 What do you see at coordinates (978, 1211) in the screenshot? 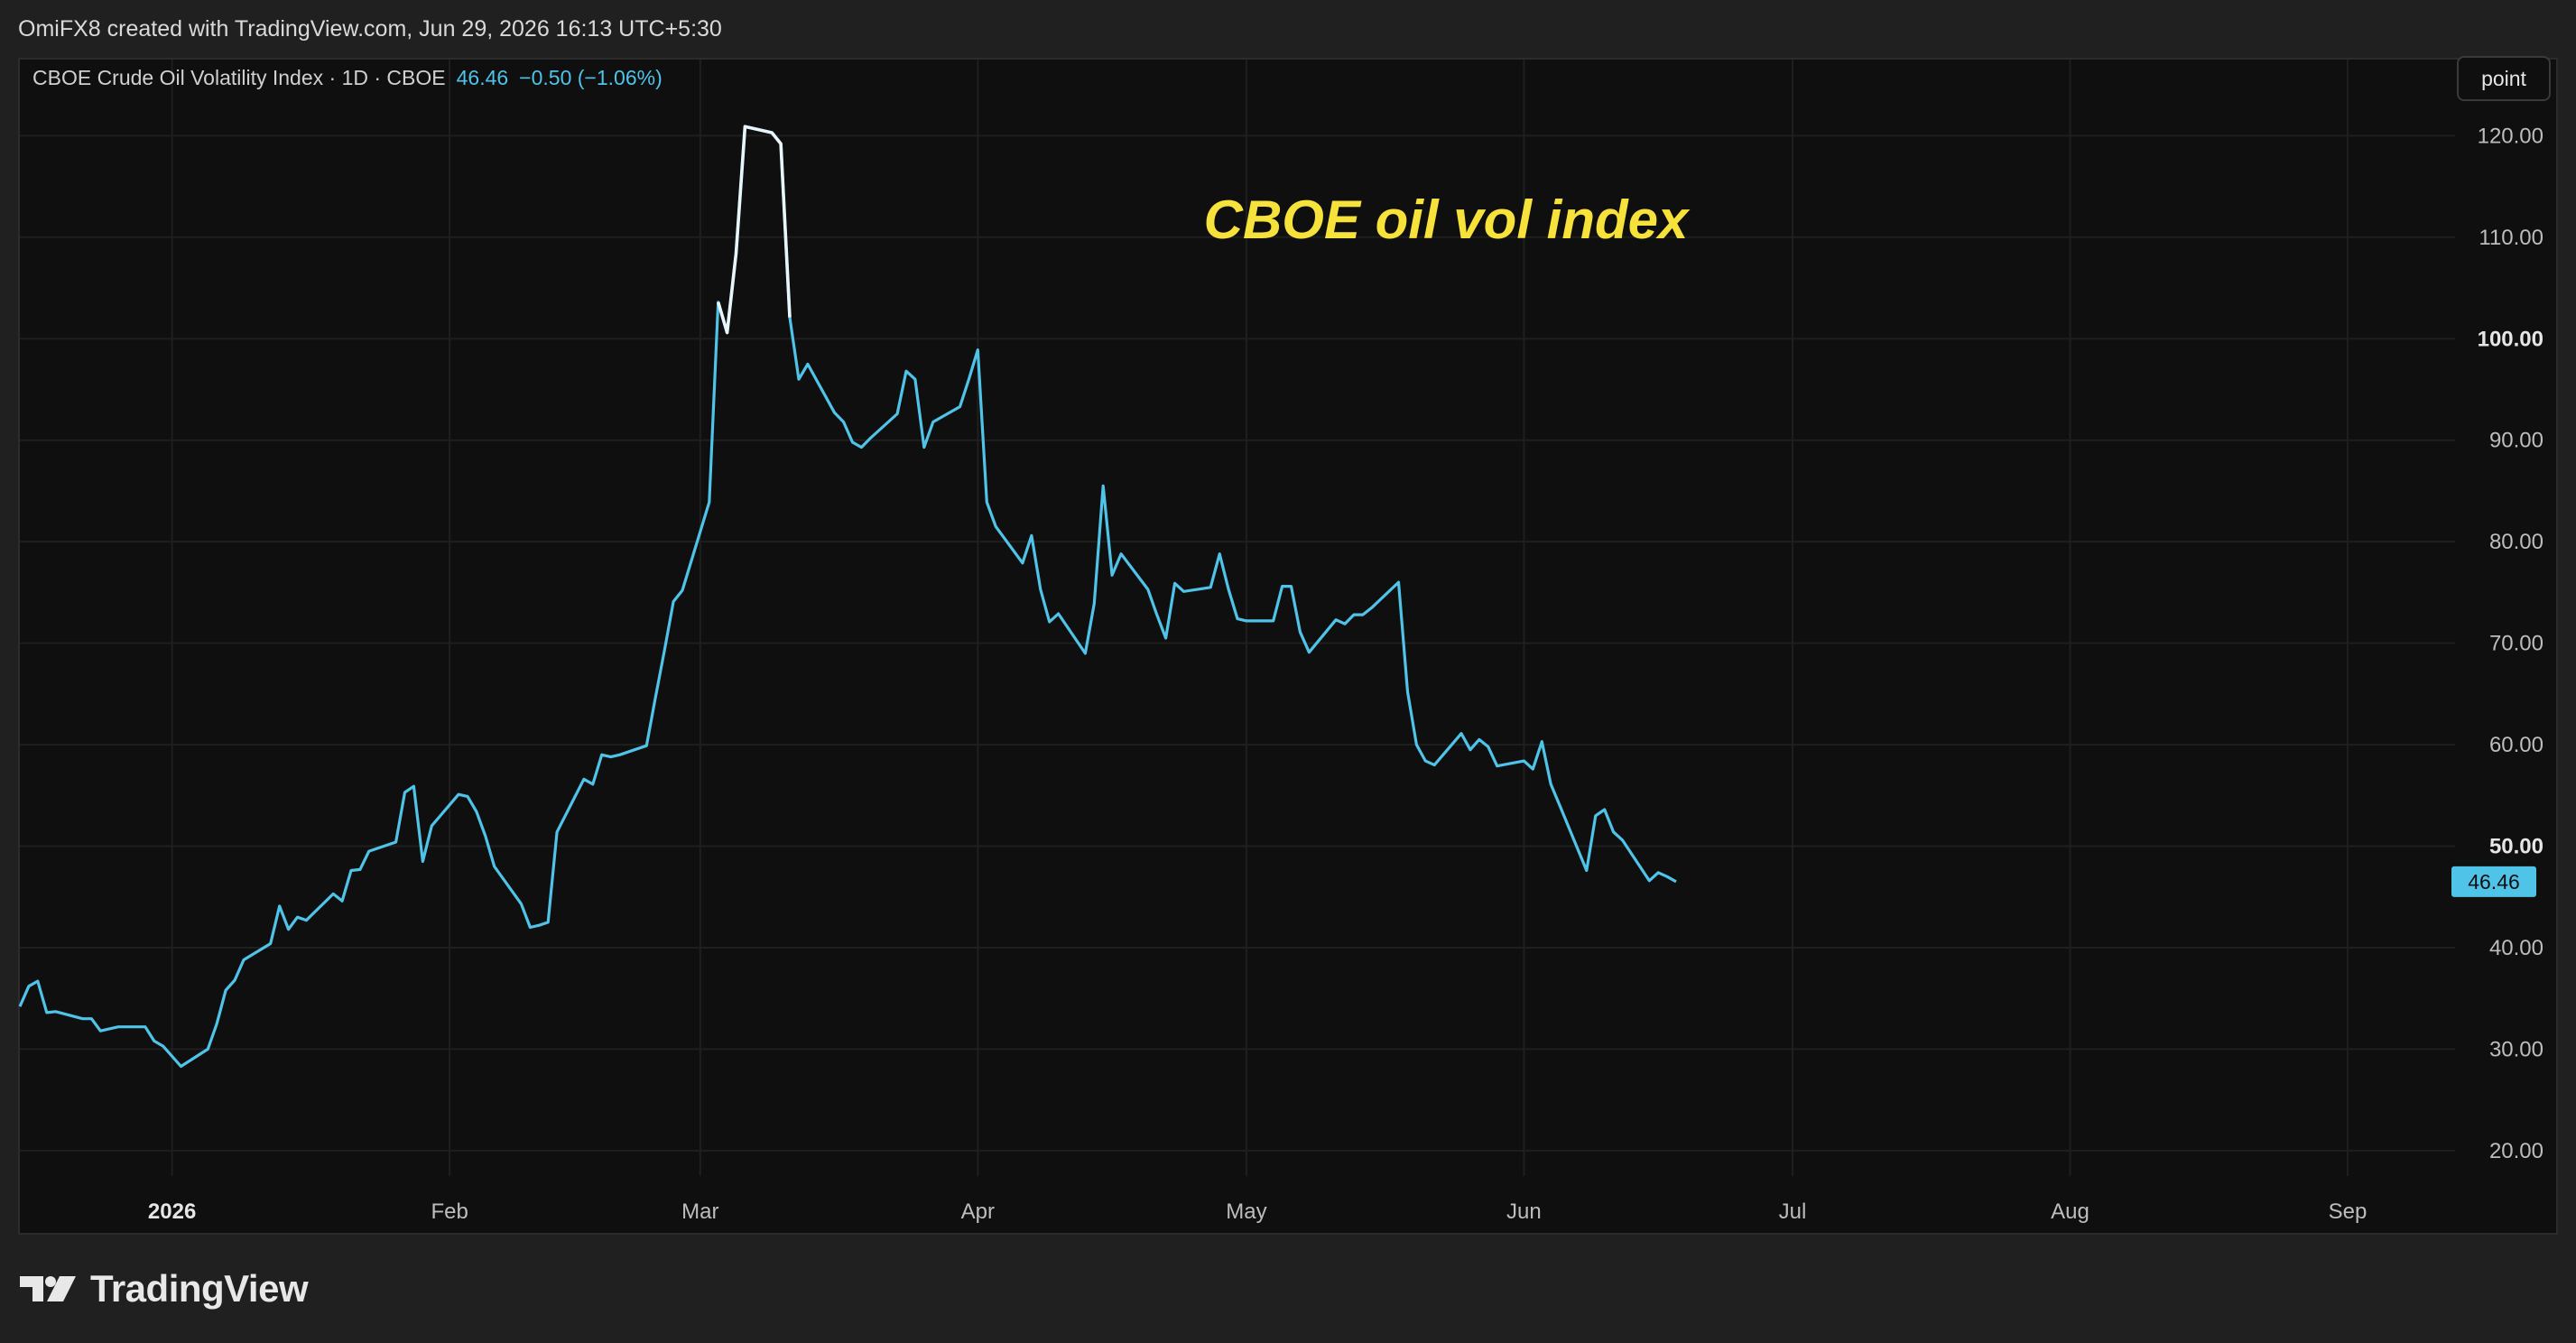
I see `x-tick-label-3: Apr` at bounding box center [978, 1211].